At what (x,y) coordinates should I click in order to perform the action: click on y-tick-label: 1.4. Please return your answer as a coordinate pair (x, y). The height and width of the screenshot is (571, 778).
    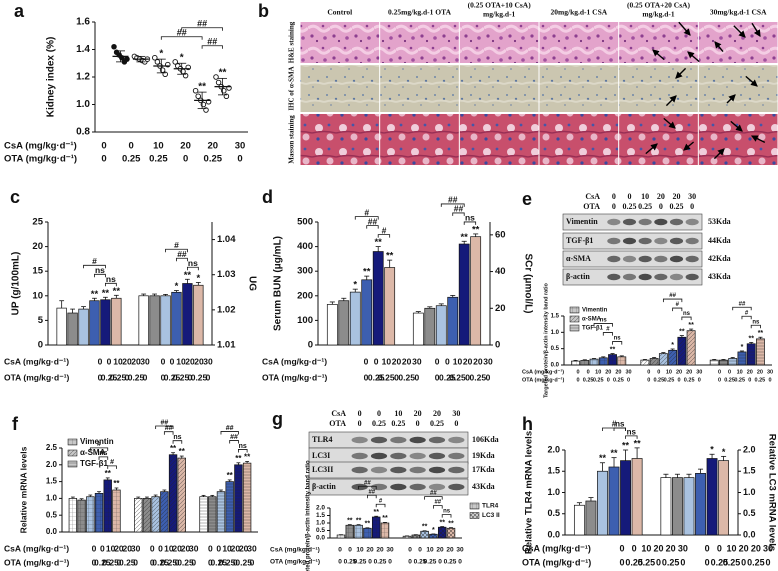
    Looking at the image, I should click on (83, 49).